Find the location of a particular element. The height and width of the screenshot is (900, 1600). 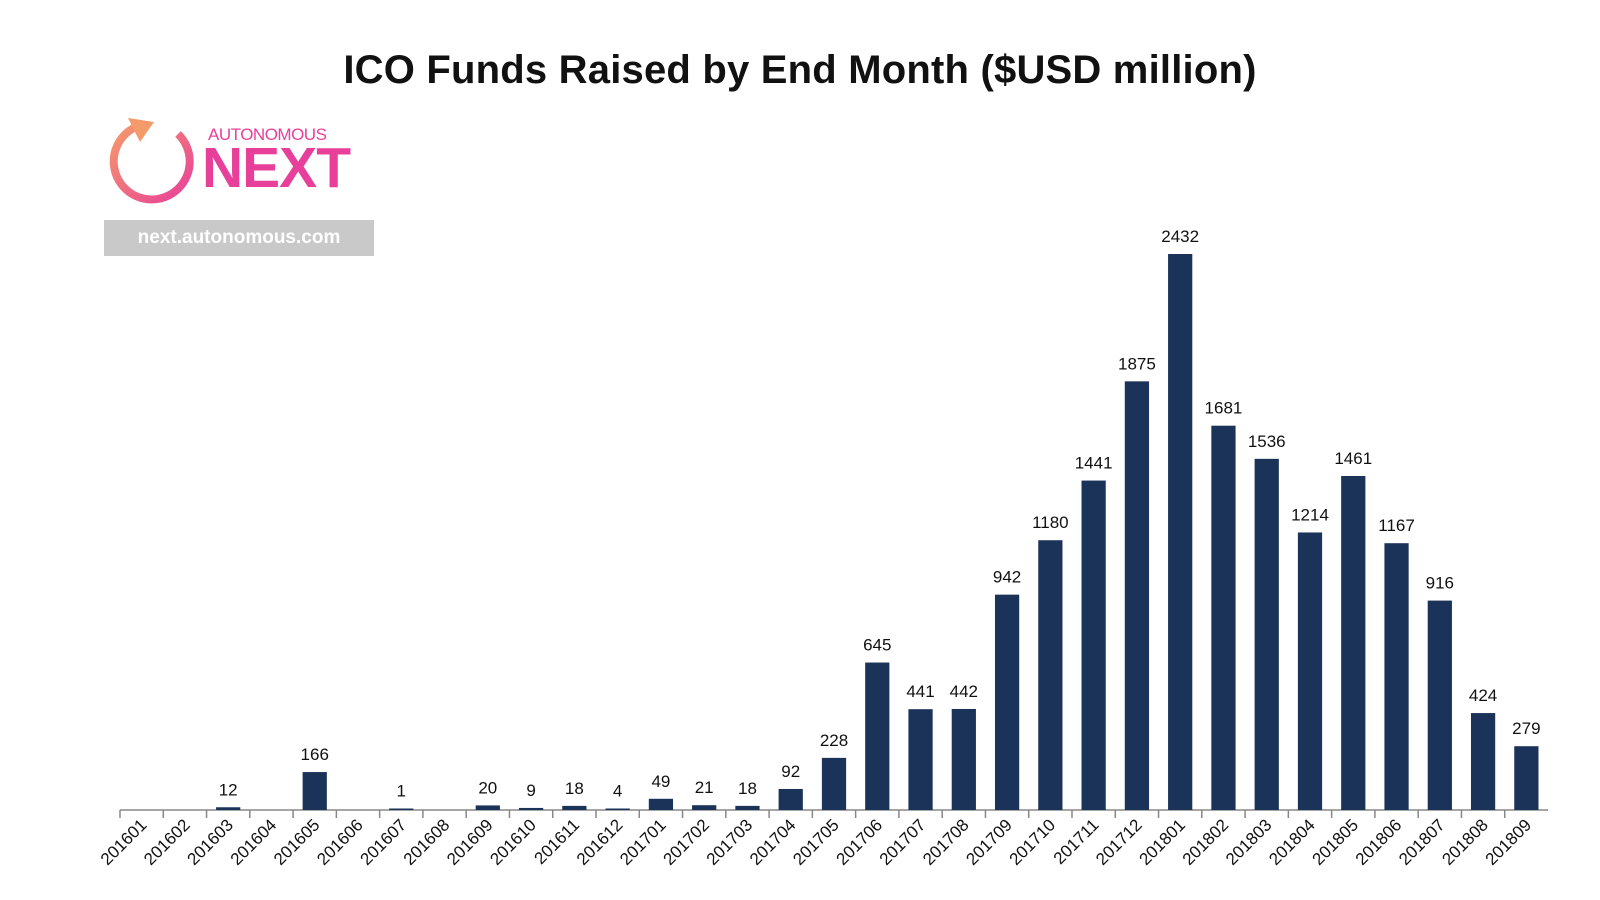

x-tick-label: 201602 is located at coordinates (167, 842).